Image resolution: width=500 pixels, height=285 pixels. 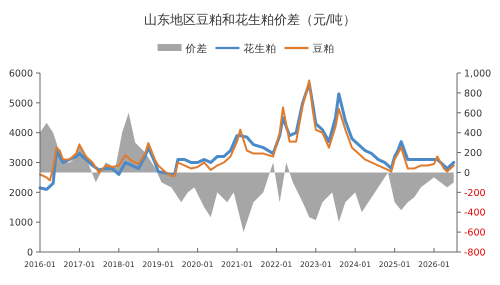 What do you see at coordinates (250, 20) in the screenshot?
I see `chart-title: 山东地区豆粕和花生粕价差（元/吨）` at bounding box center [250, 20].